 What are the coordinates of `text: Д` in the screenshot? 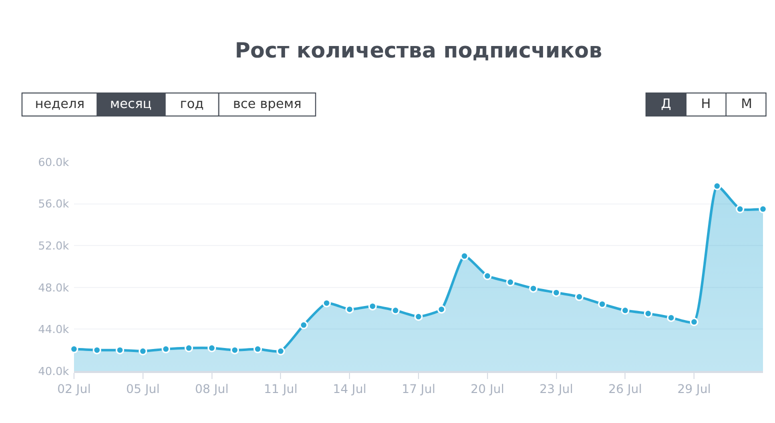 It's located at (666, 104).